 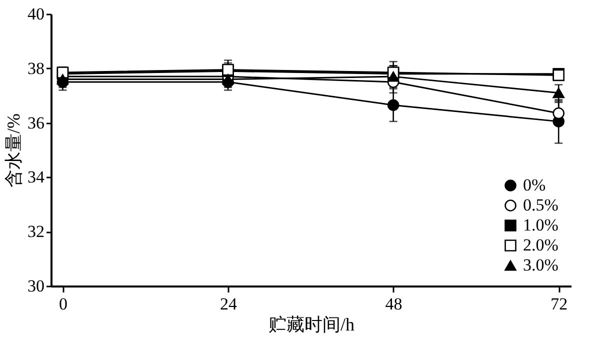 I want to click on y-tick-label: 34, so click(x=36, y=177).